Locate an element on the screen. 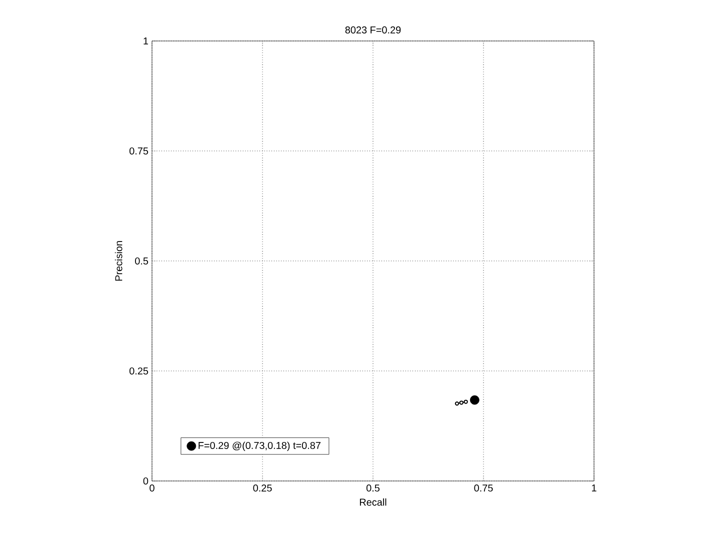 The image size is (720, 540). x-tick-label: 0.25 is located at coordinates (262, 488).